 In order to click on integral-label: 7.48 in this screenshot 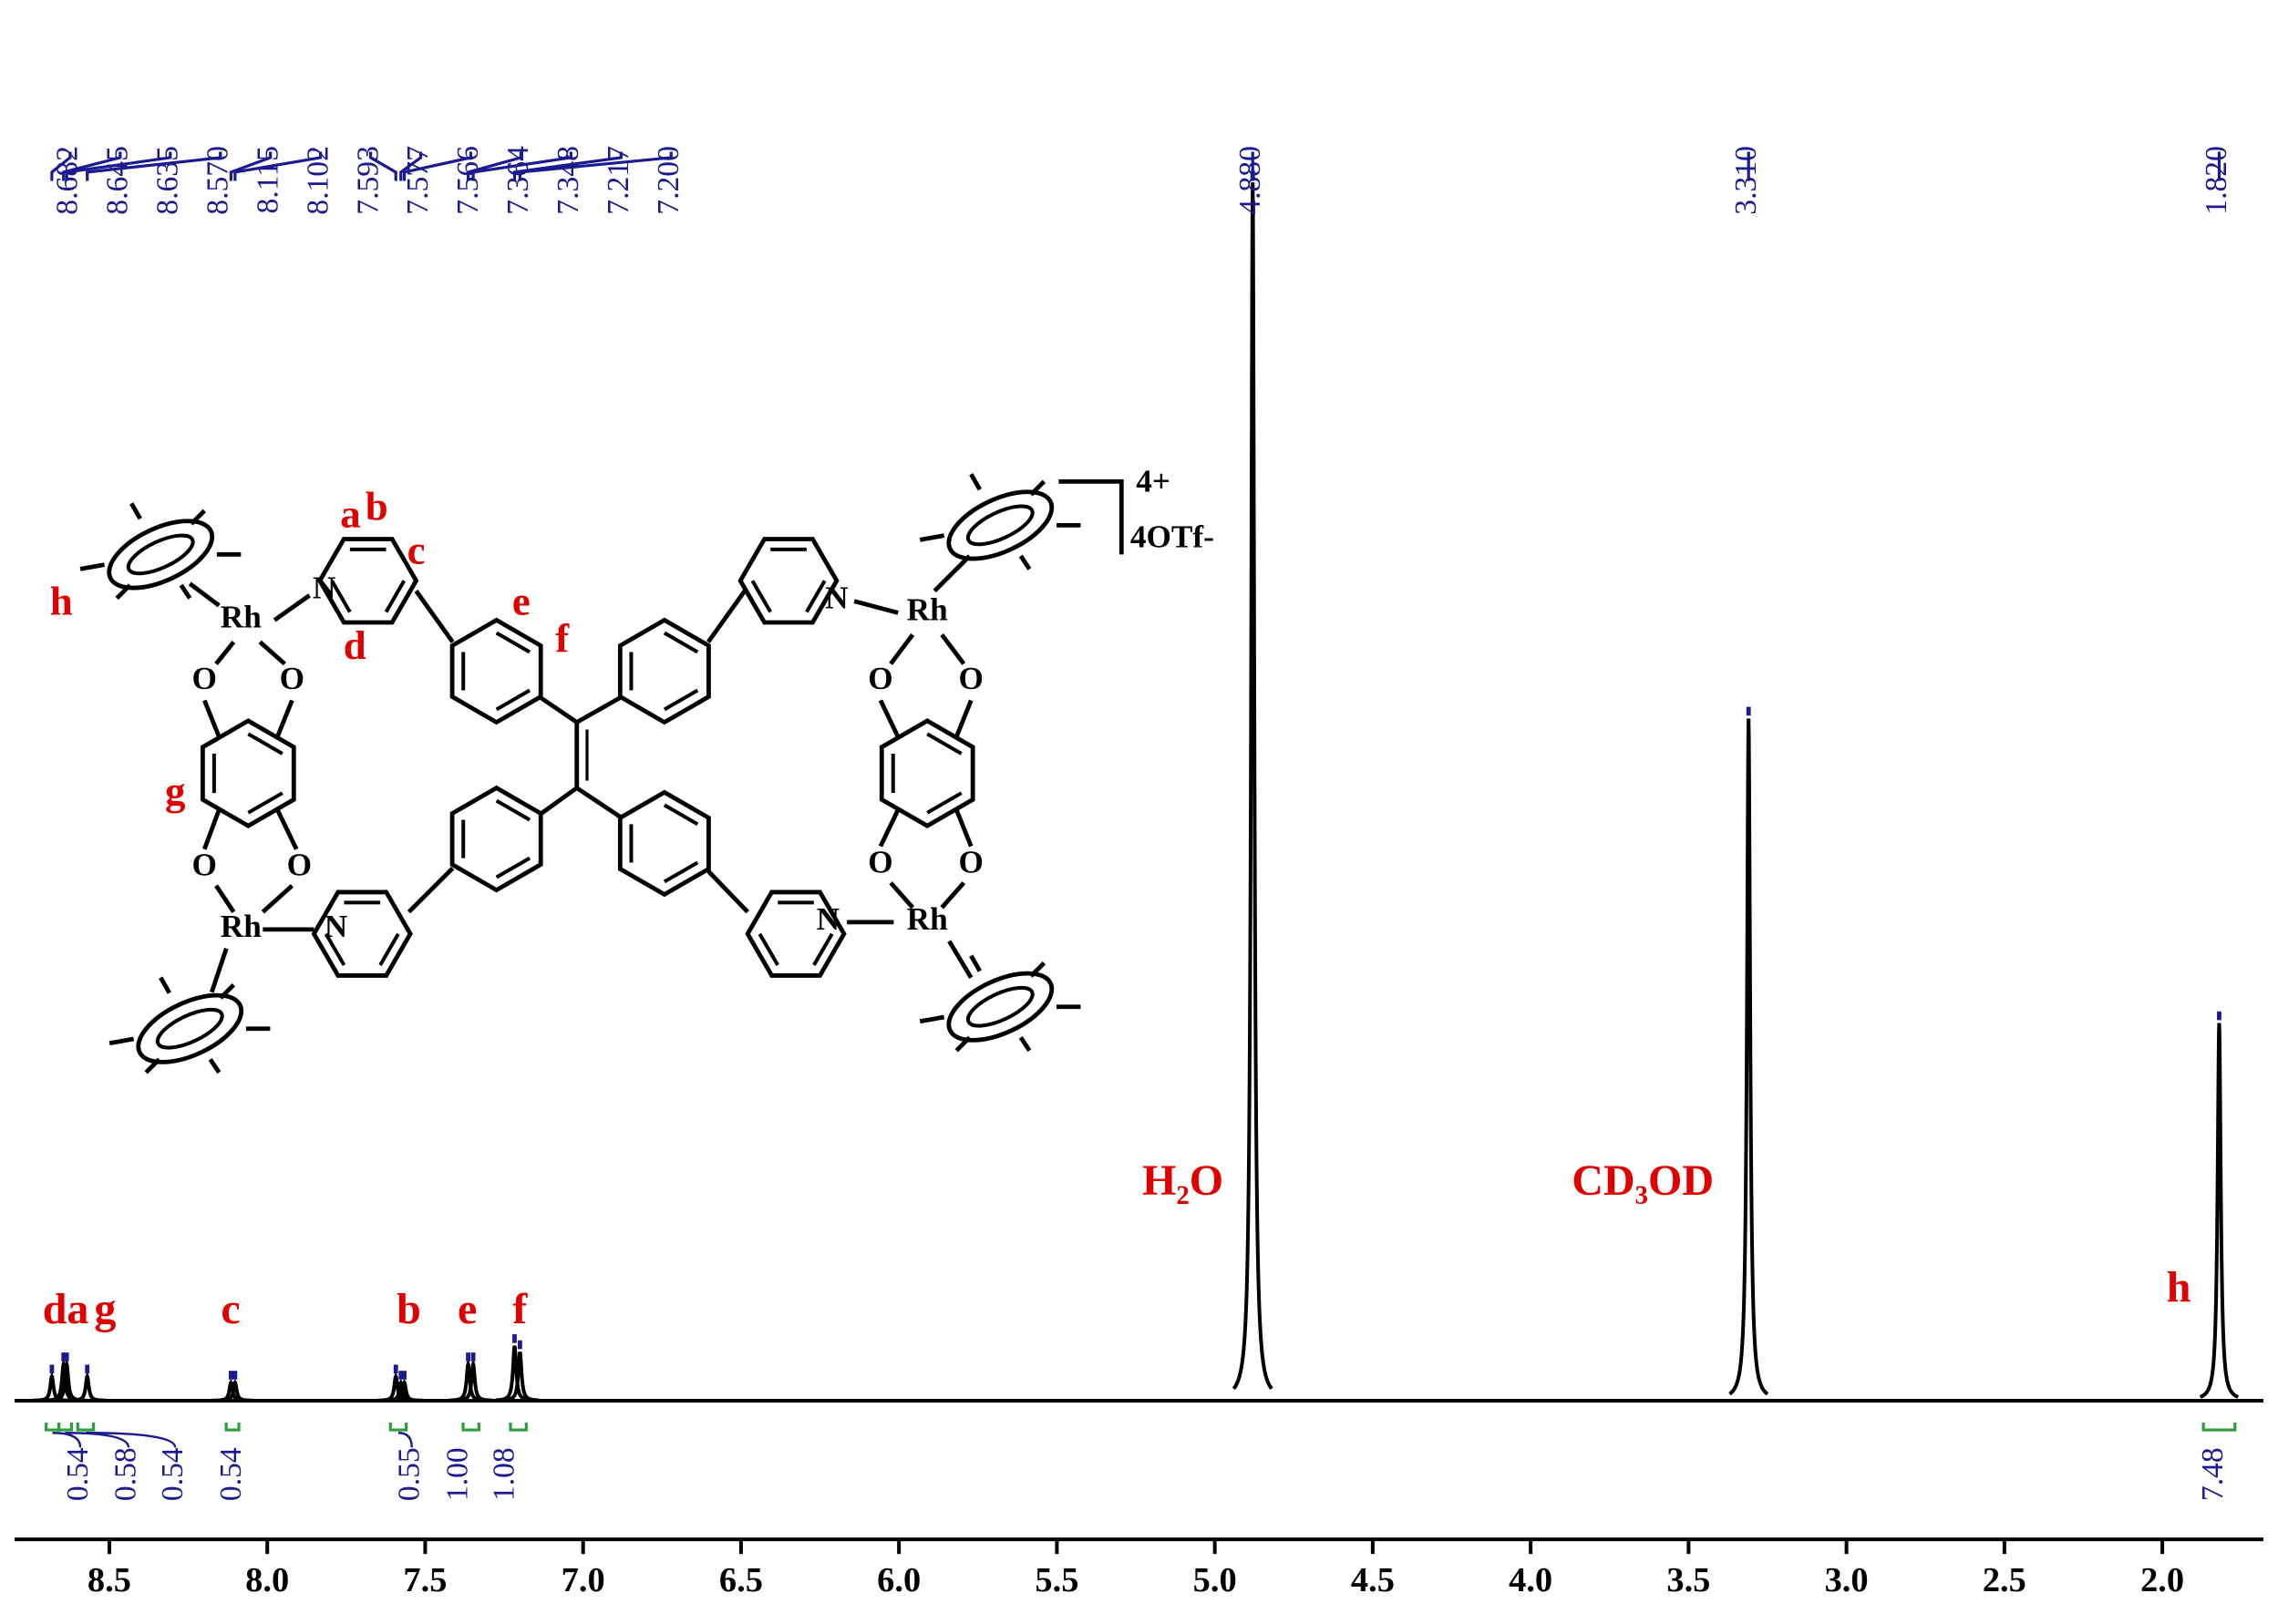, I will do `click(2213, 1474)`.